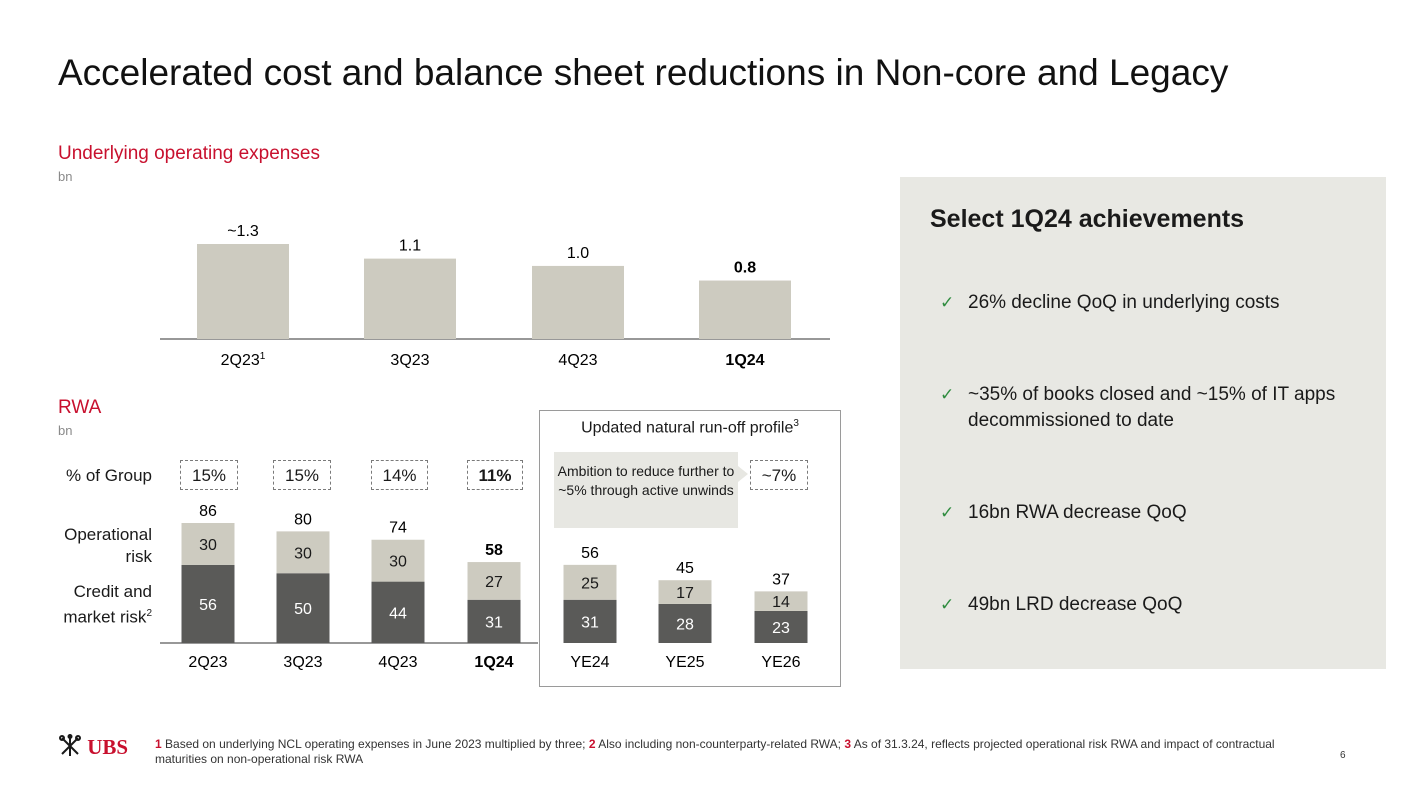 This screenshot has height=792, width=1407. Describe the element at coordinates (589, 662) in the screenshot. I see `tick-label: YE24` at that location.